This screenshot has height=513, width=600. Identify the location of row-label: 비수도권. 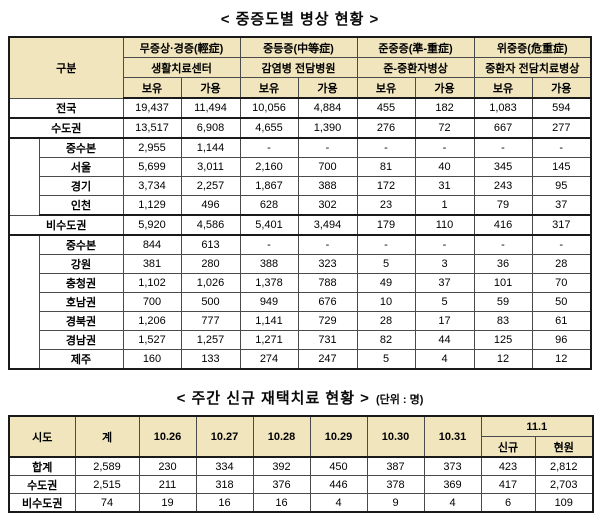
(66, 225).